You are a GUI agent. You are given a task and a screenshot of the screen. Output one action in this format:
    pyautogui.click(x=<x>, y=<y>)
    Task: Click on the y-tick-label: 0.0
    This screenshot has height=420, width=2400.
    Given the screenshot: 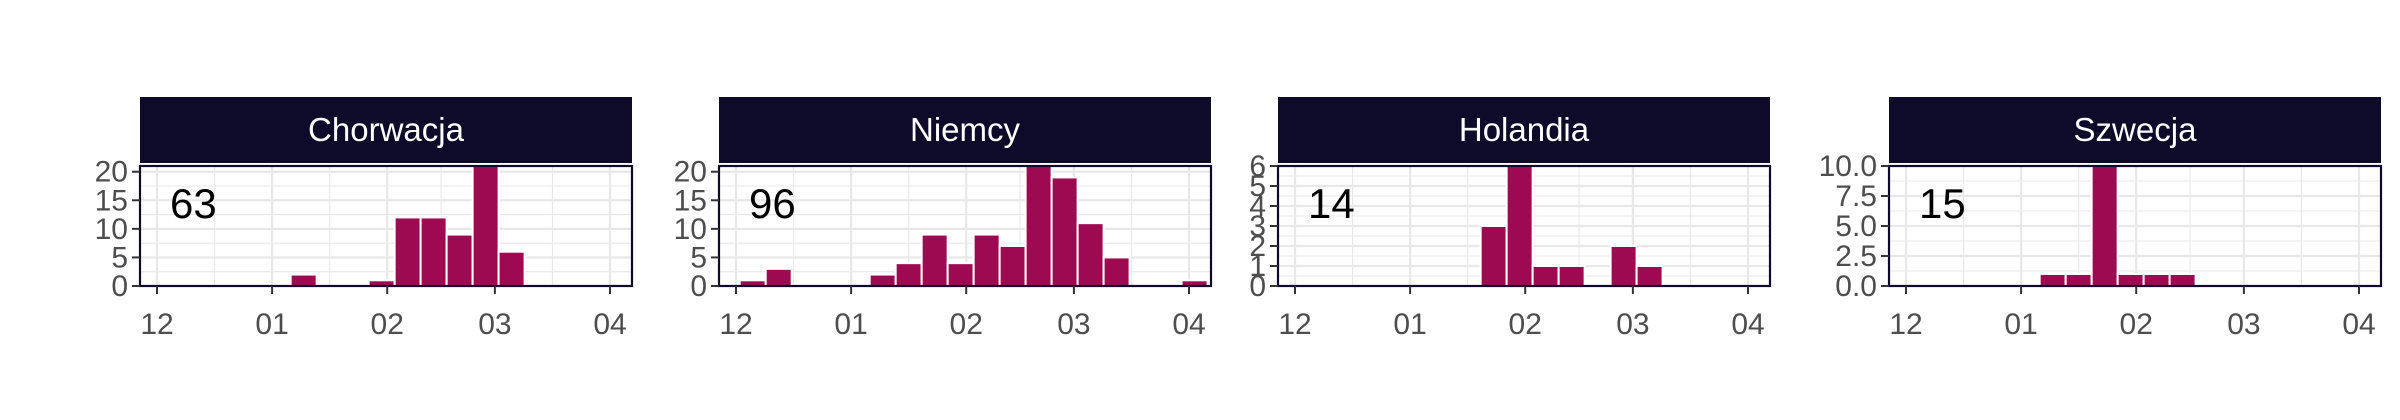 What is the action you would take?
    pyautogui.click(x=1856, y=286)
    